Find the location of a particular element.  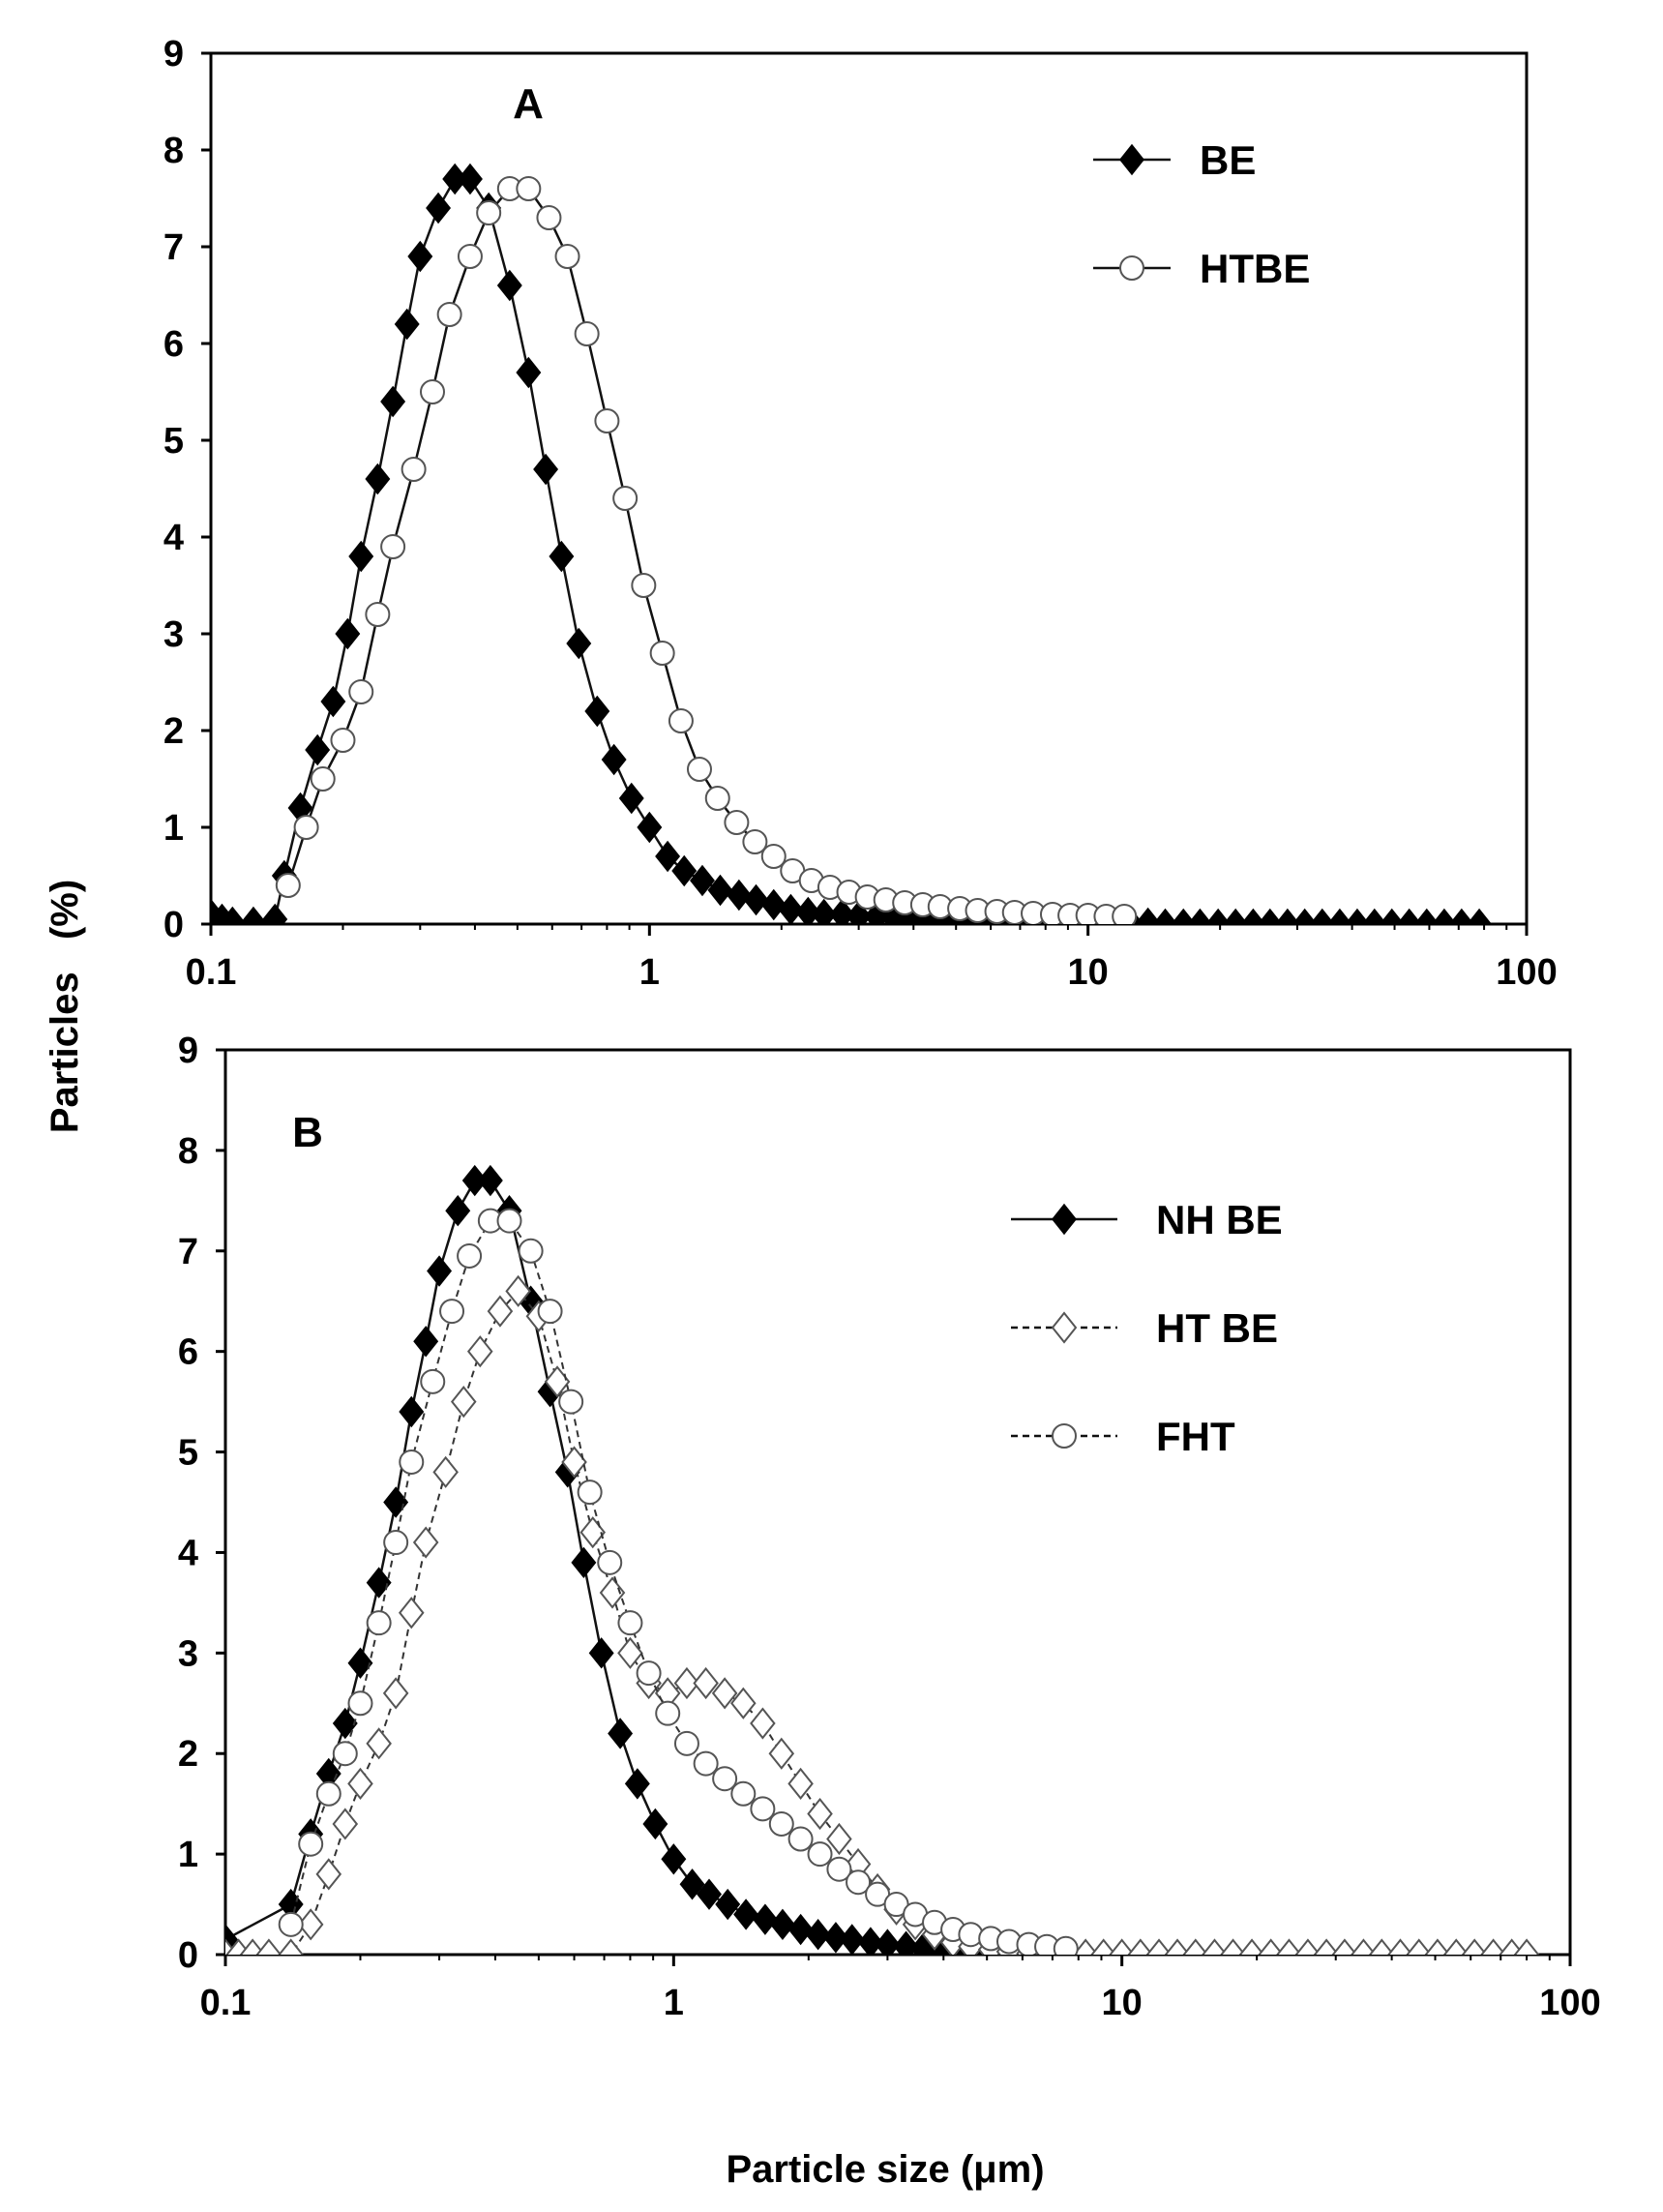

legend-item: NH BE is located at coordinates (1147, 1219).